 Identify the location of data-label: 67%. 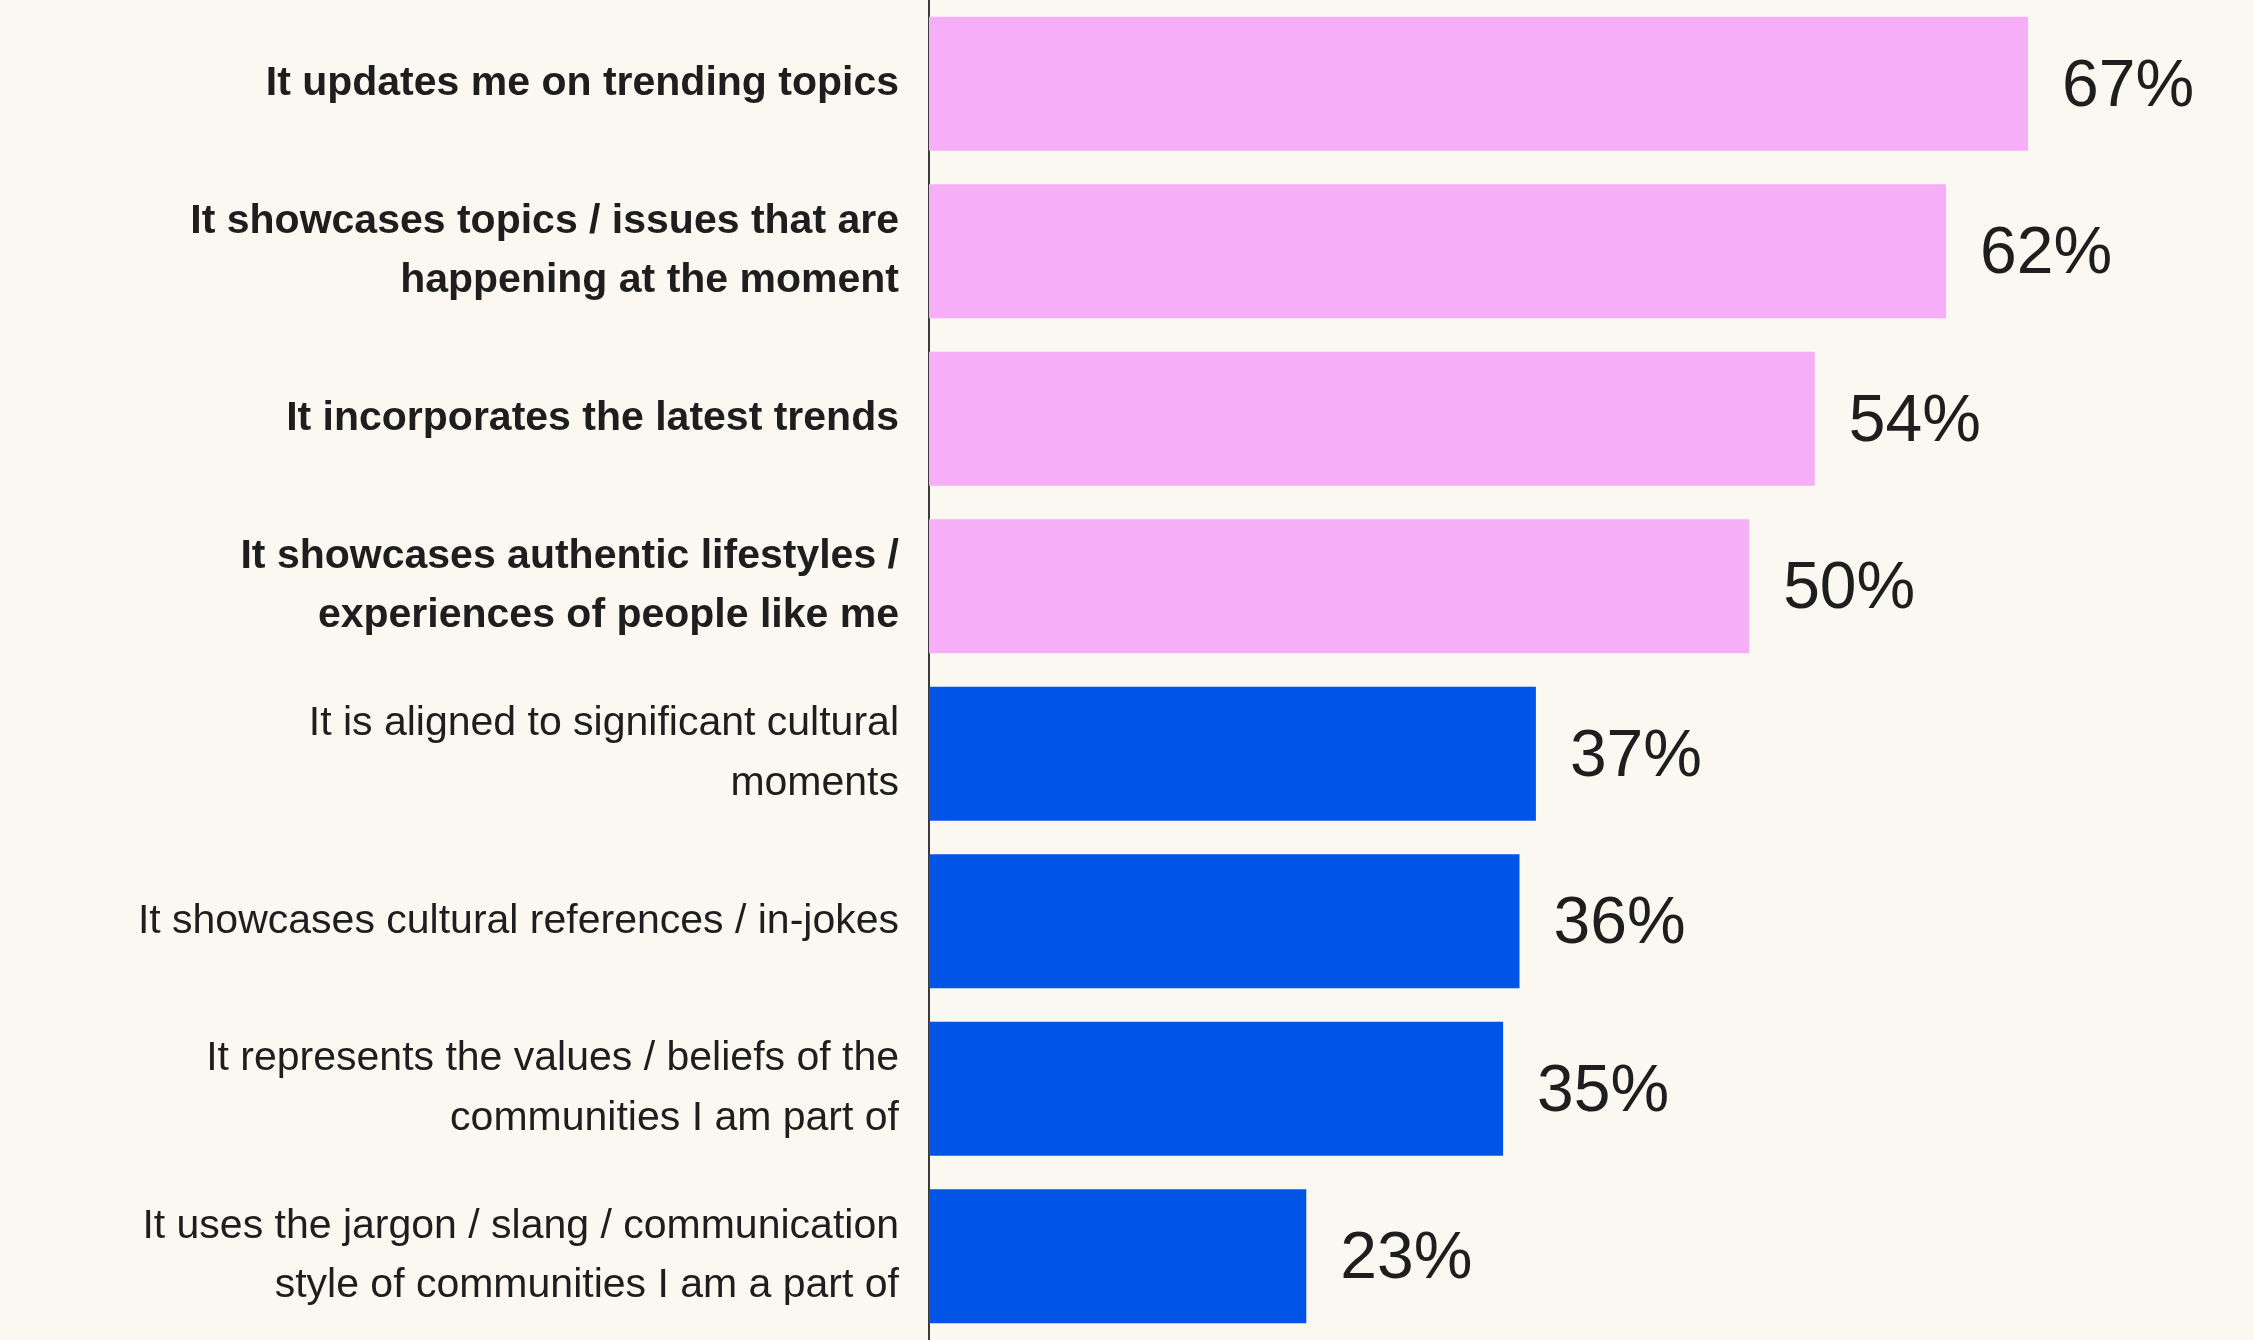
(2128, 82).